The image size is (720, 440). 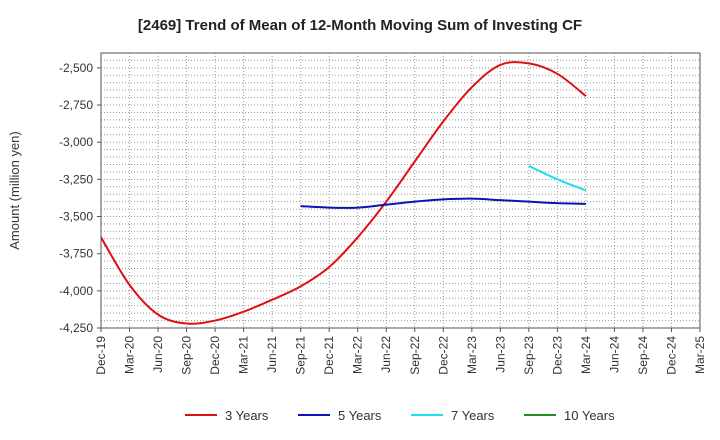 What do you see at coordinates (187, 355) in the screenshot?
I see `x-tick-label: Sep-20` at bounding box center [187, 355].